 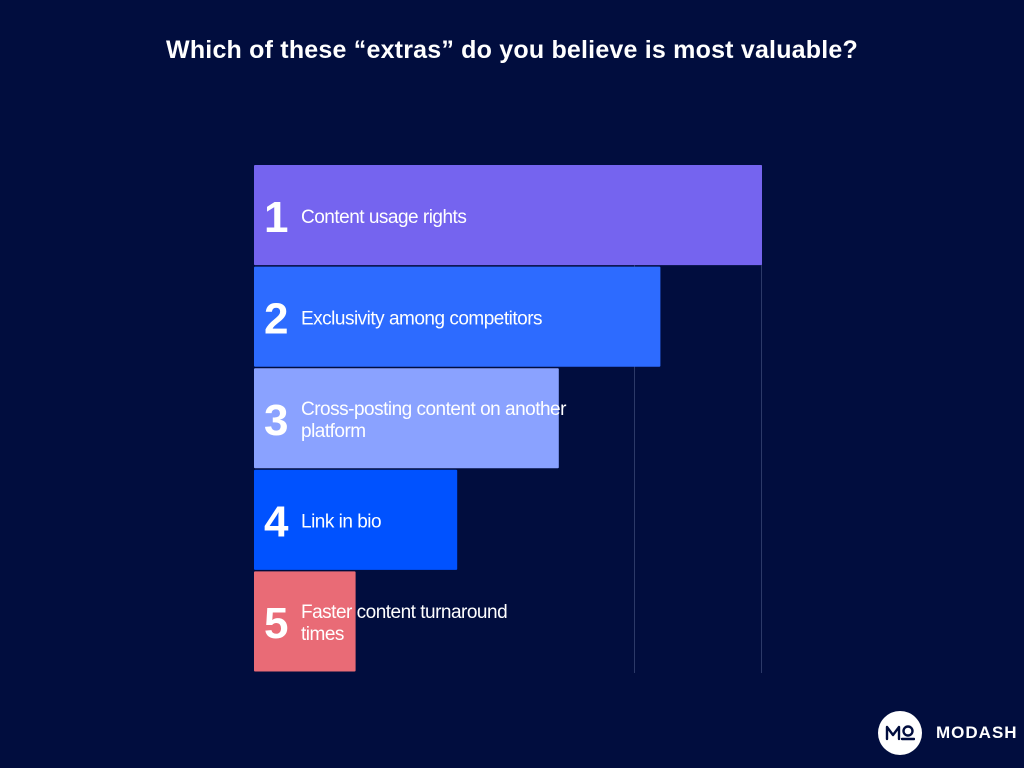 What do you see at coordinates (276, 318) in the screenshot?
I see `bar-rank: 2` at bounding box center [276, 318].